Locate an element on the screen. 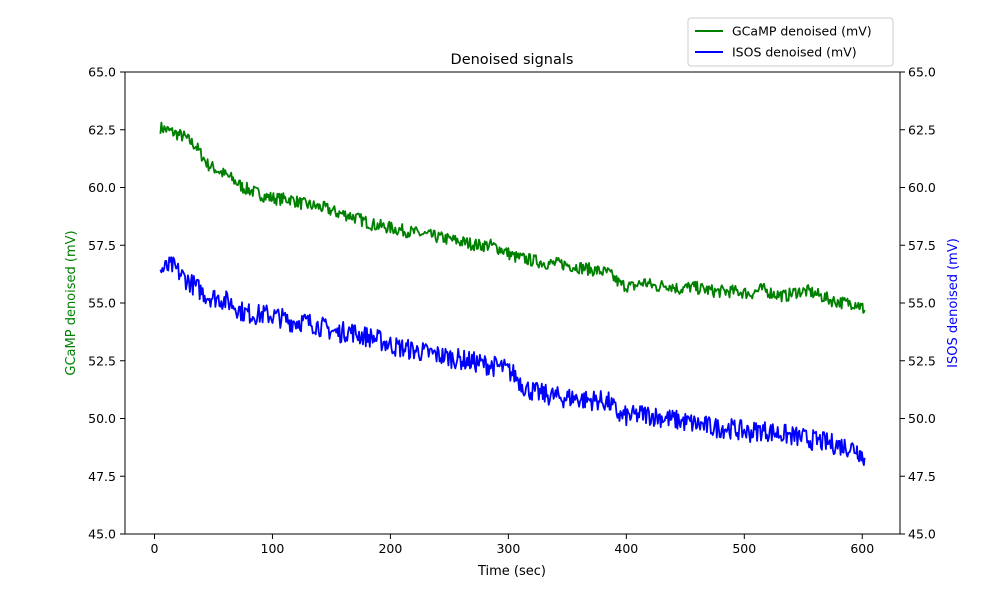 This screenshot has height=600, width=1000. chart-title: Denoised signals is located at coordinates (512, 60).